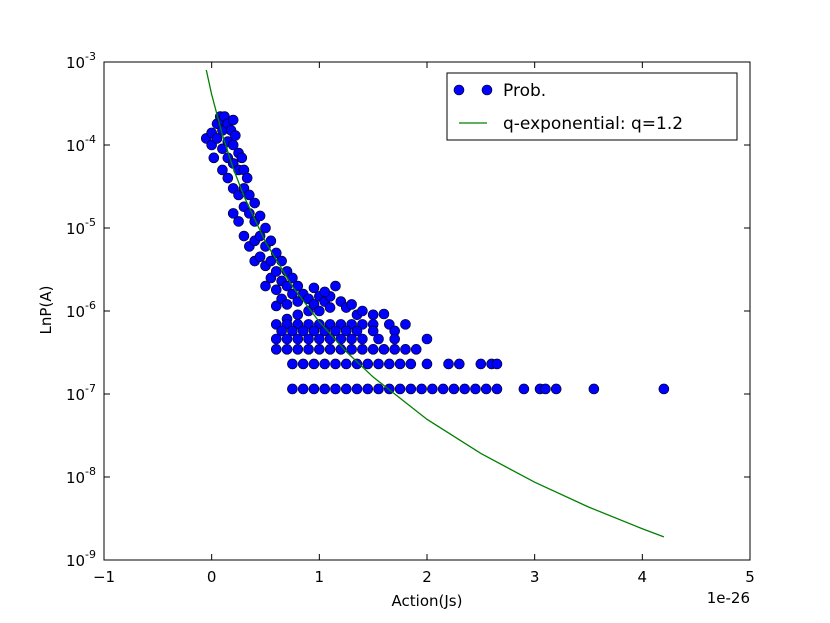 The width and height of the screenshot is (830, 623). I want to click on x-tick-label: 3, so click(535, 577).